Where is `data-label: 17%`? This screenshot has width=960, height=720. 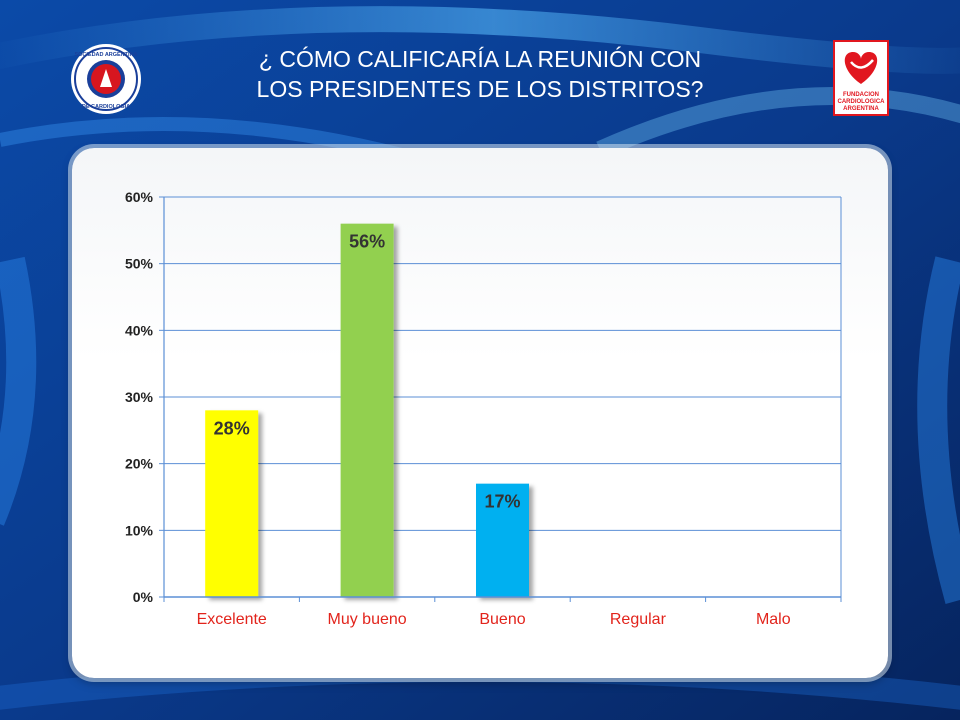 data-label: 17% is located at coordinates (502, 502).